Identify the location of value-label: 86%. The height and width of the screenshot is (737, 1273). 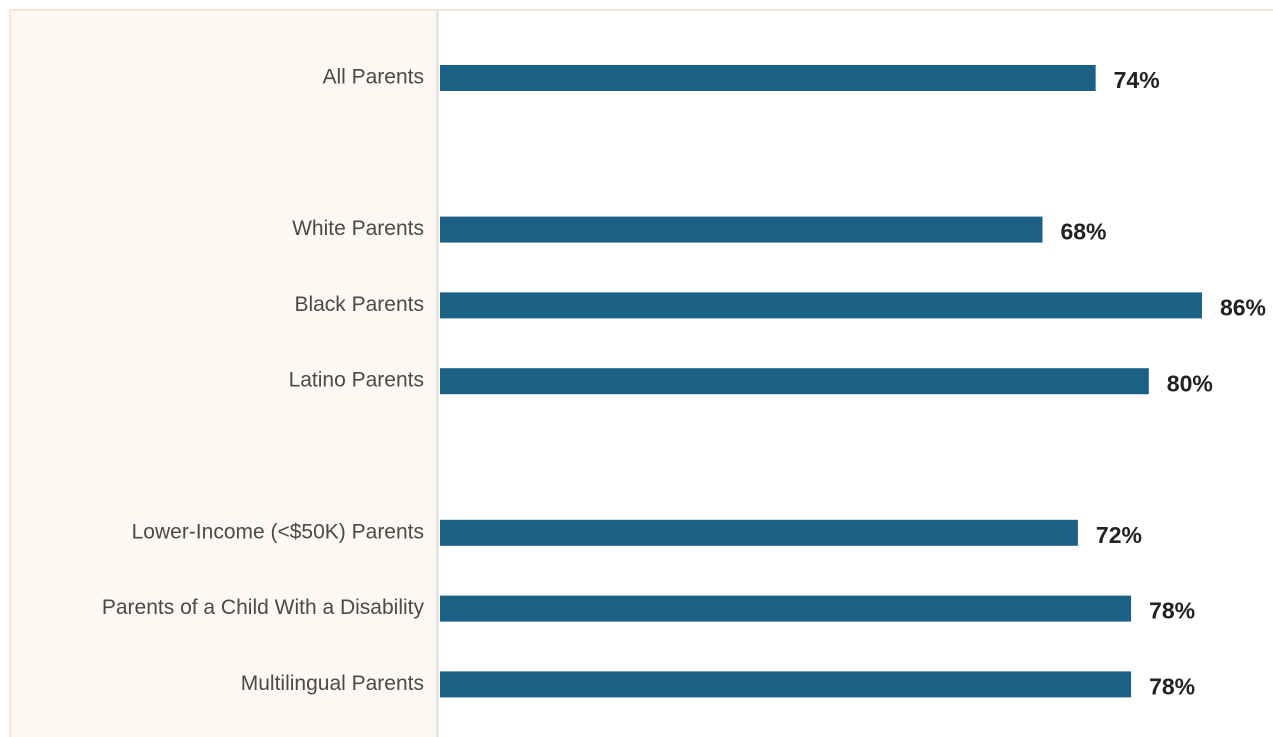
(1243, 307).